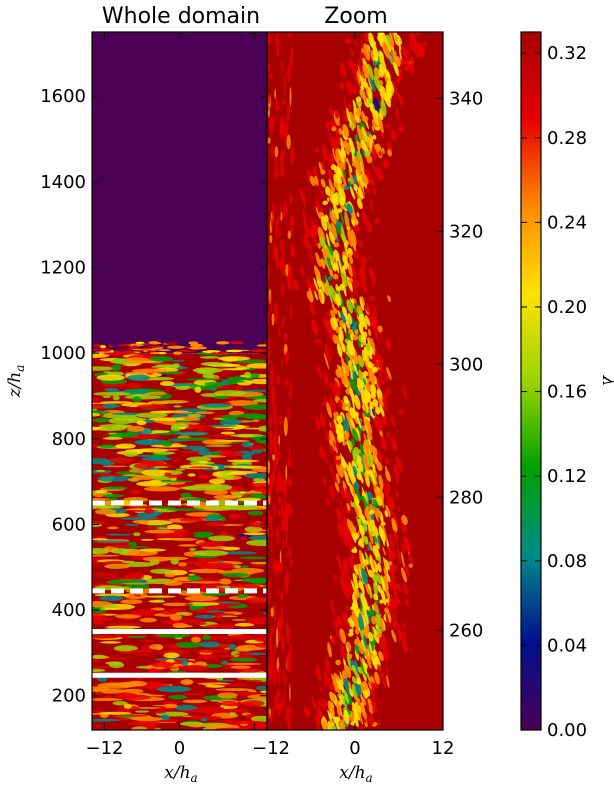 This screenshot has width=614, height=786. I want to click on right-title: Zoom, so click(355, 16).